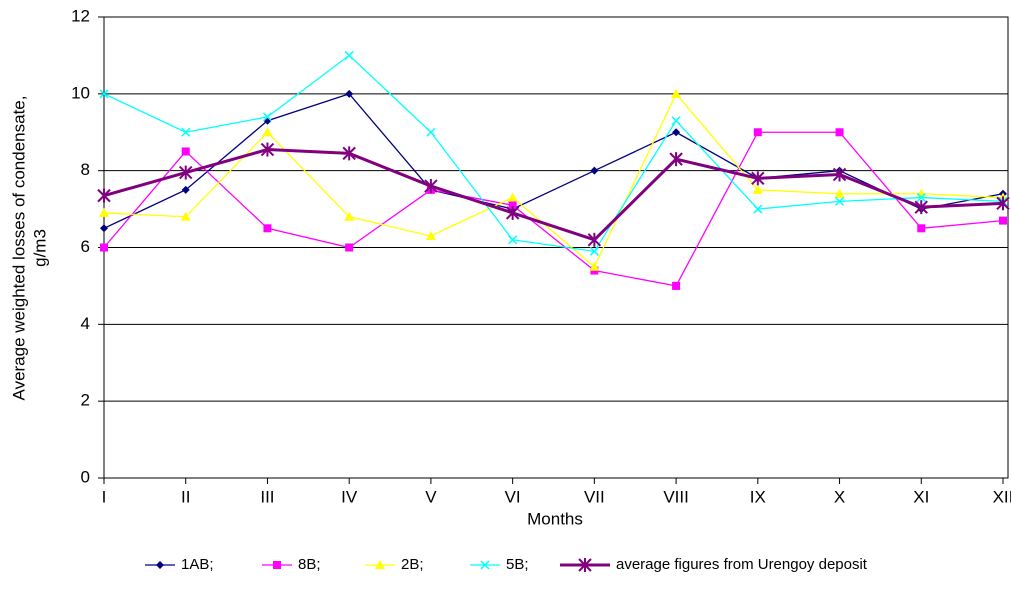 The image size is (1011, 607). Describe the element at coordinates (555, 518) in the screenshot. I see `x-axis-label: Months` at that location.